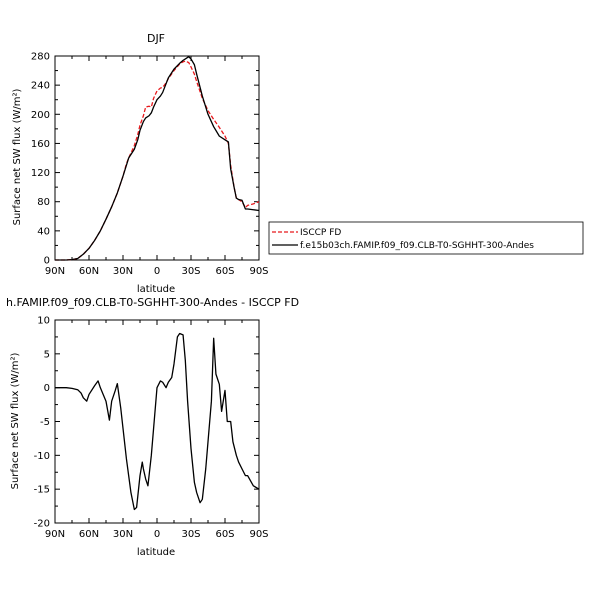 This screenshot has height=590, width=590. Describe the element at coordinates (45, 422) in the screenshot. I see `bottom-chart-y-tick-label: -5` at that location.